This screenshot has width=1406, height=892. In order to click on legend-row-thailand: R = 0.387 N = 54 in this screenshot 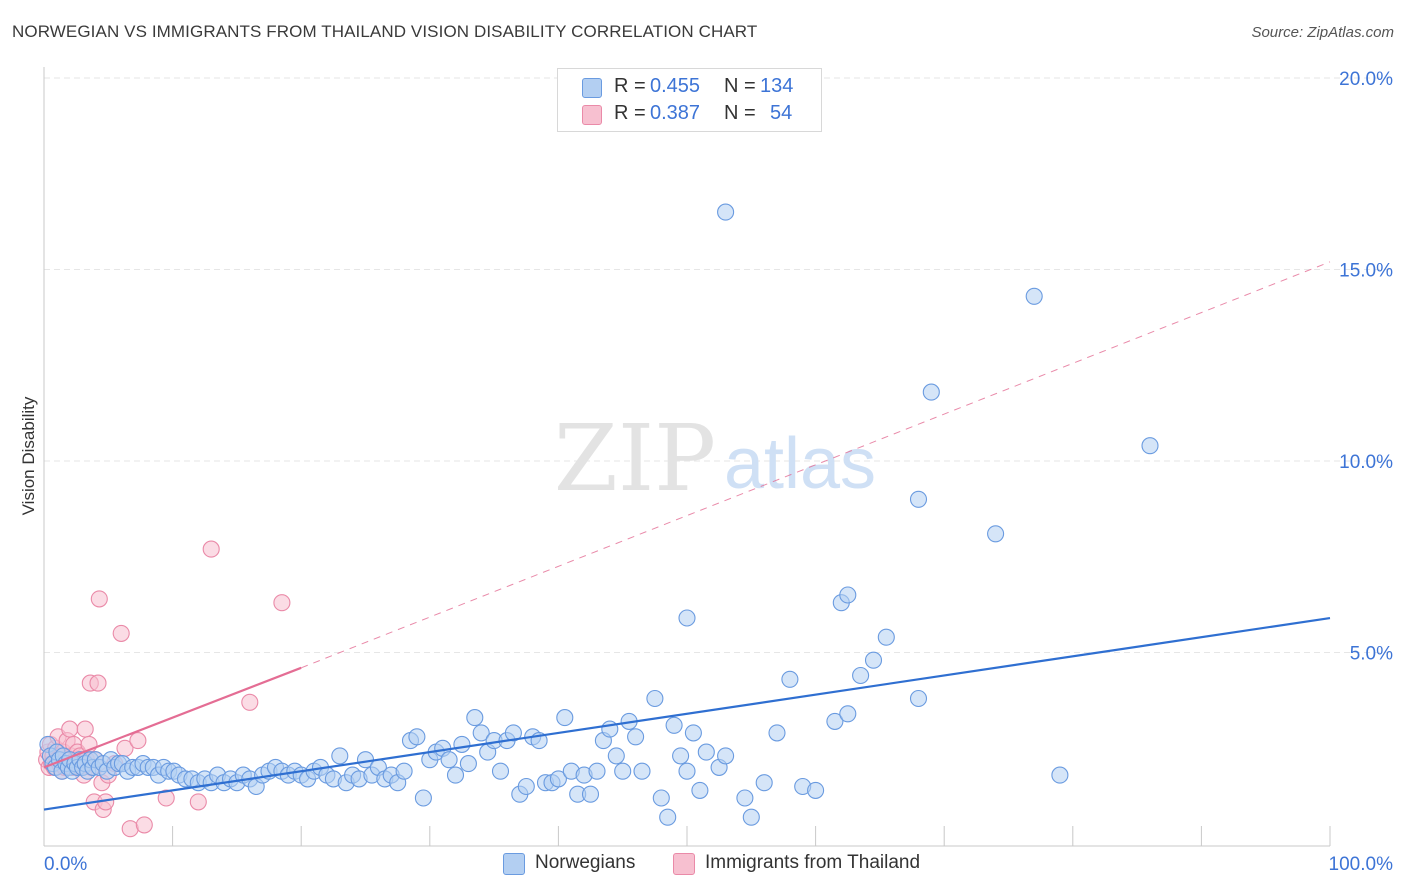, I will do `click(689, 115)`.